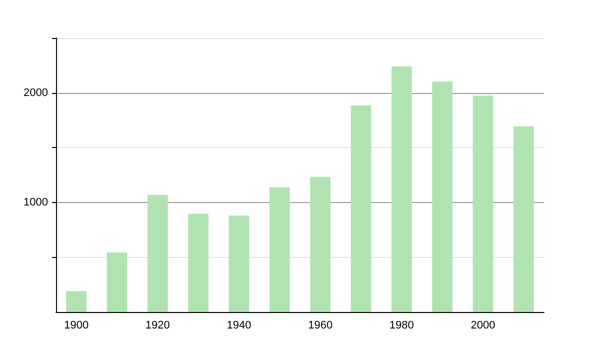 The image size is (600, 350). Describe the element at coordinates (157, 326) in the screenshot. I see `x-tick-label: 1920` at that location.